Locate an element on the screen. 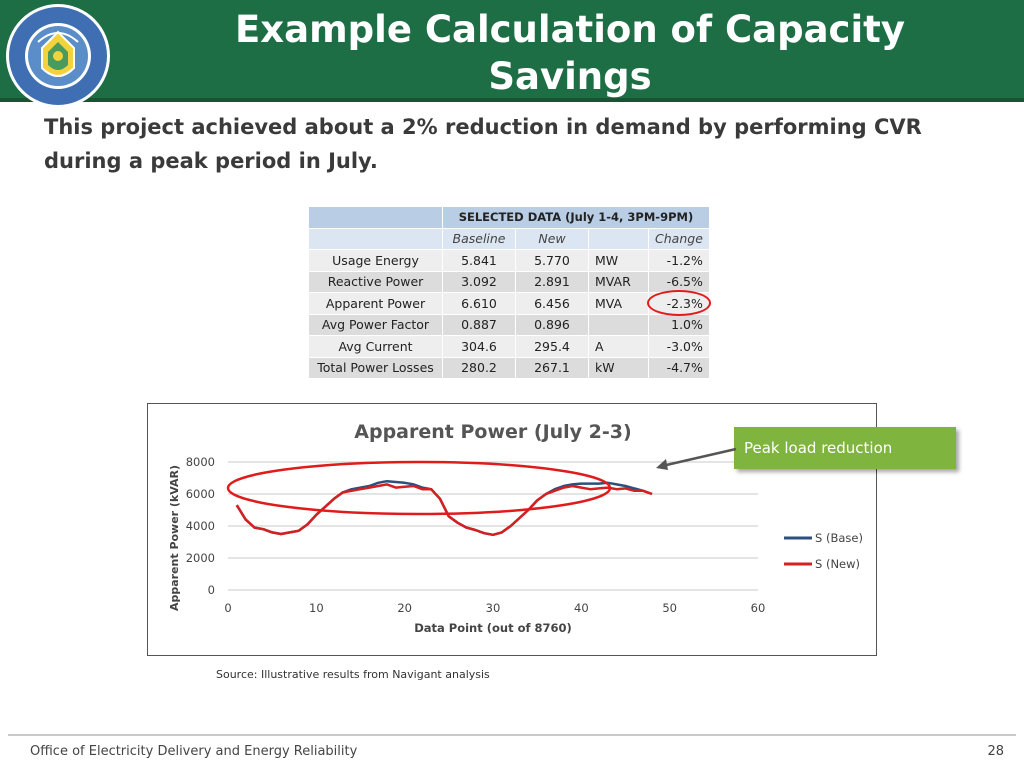 This screenshot has width=1024, height=768. series-line-new is located at coordinates (444, 510).